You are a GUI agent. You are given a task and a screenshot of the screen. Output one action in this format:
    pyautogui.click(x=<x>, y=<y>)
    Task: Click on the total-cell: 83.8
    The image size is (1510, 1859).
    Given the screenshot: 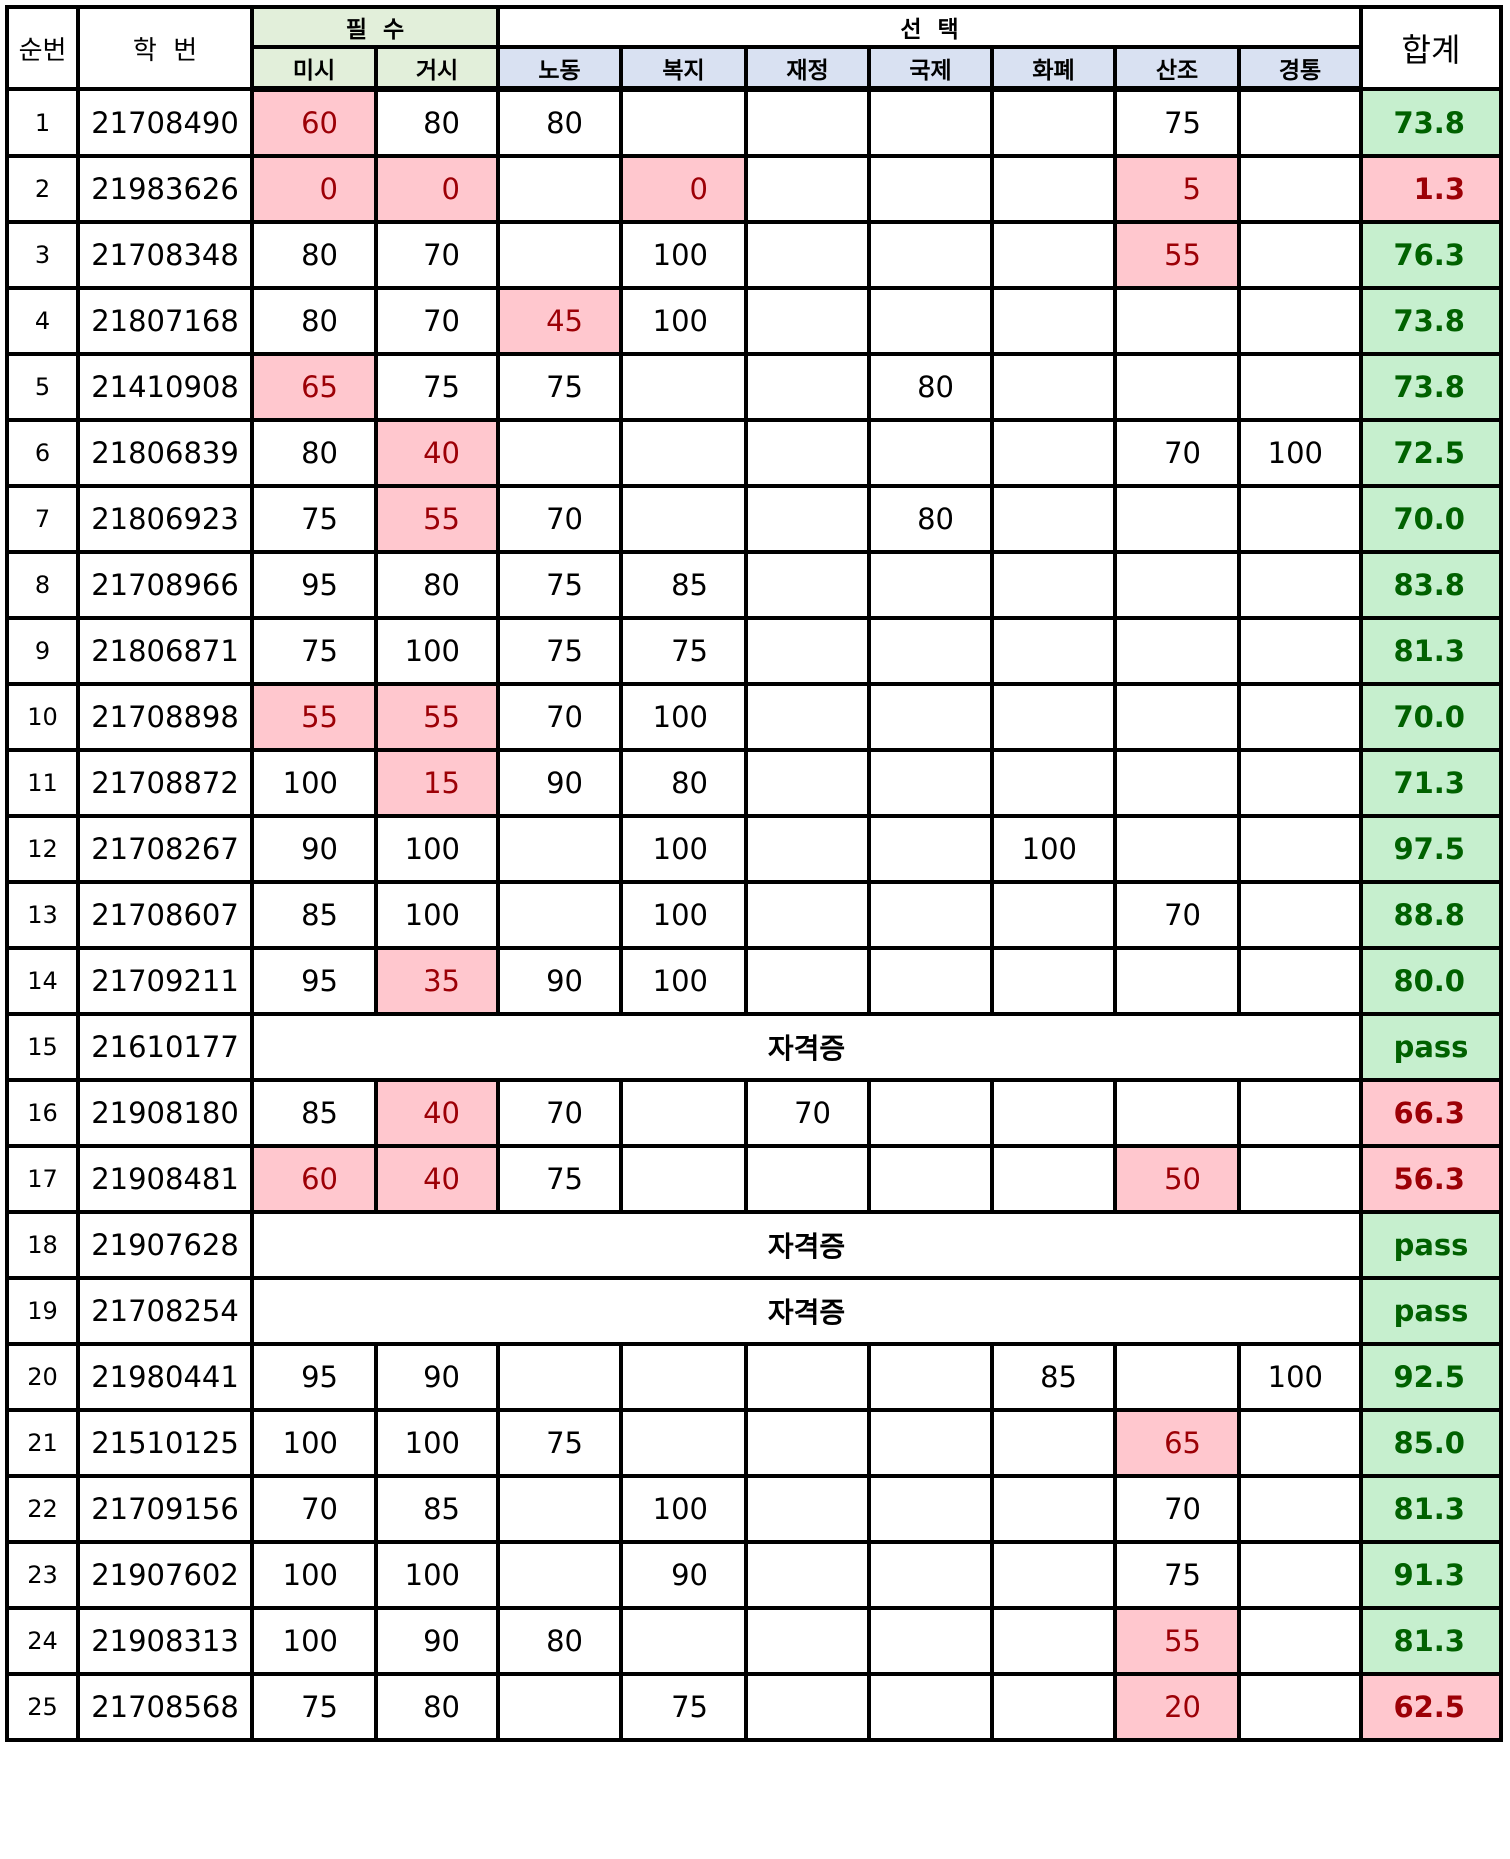 What is the action you would take?
    pyautogui.click(x=1431, y=585)
    